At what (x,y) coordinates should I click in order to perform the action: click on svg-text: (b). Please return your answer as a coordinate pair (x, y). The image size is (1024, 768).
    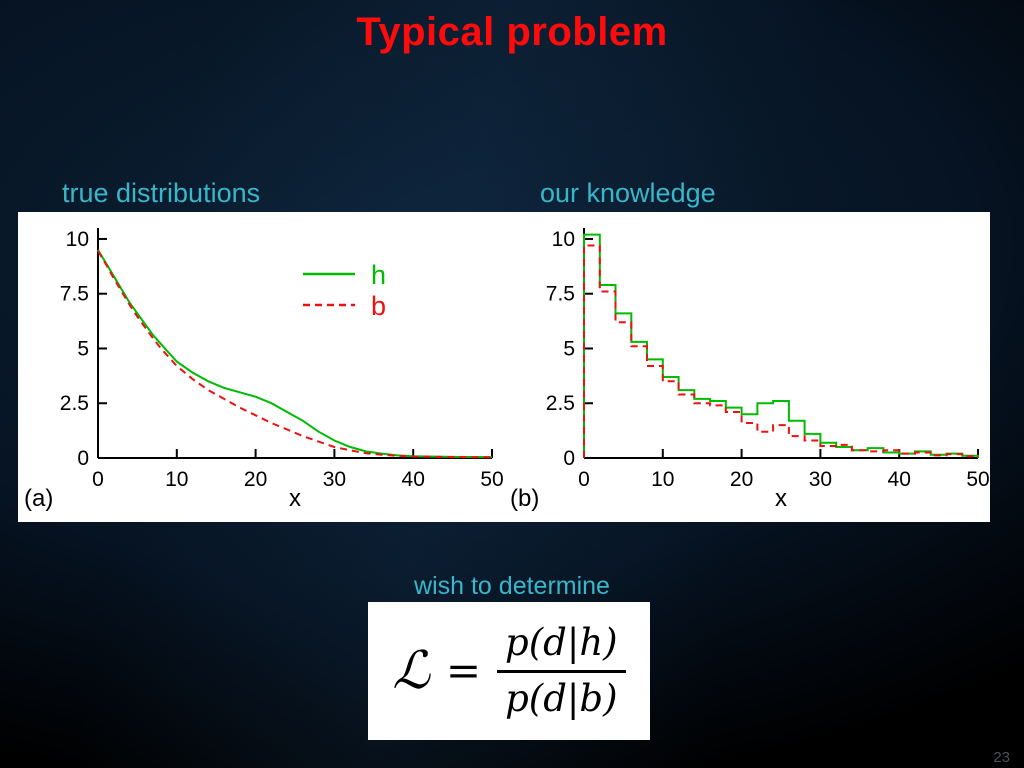
    Looking at the image, I should click on (524, 498).